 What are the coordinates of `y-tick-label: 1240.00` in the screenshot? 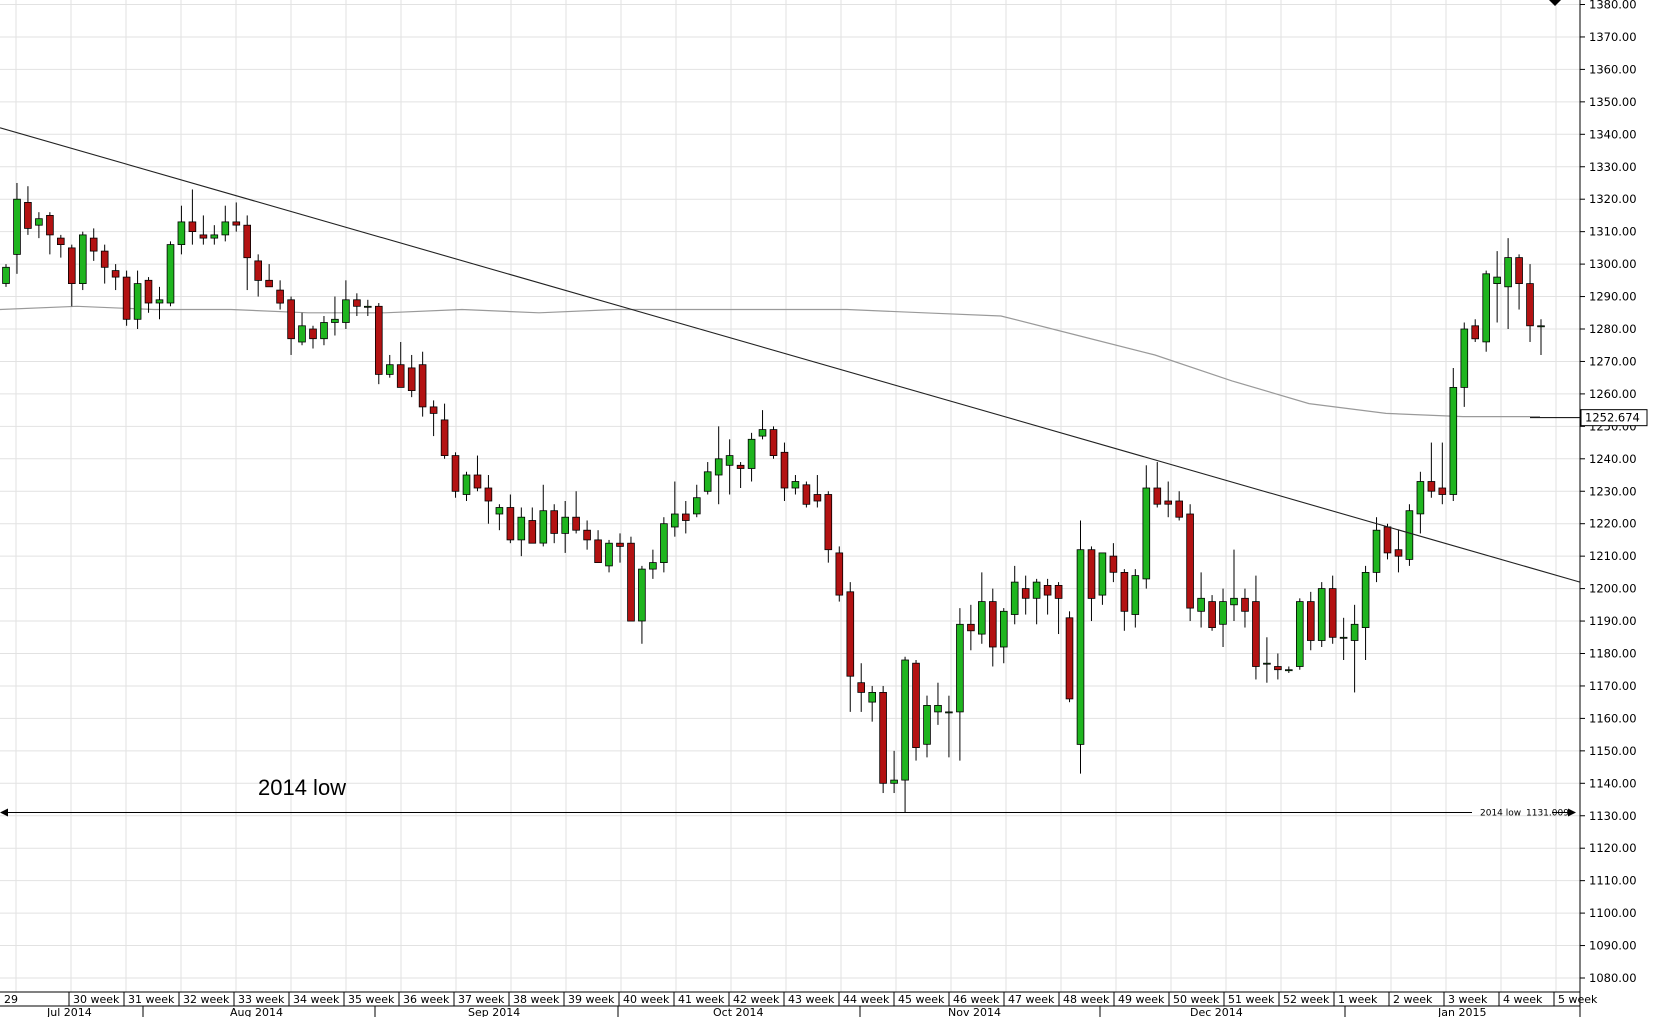 It's located at (1613, 459).